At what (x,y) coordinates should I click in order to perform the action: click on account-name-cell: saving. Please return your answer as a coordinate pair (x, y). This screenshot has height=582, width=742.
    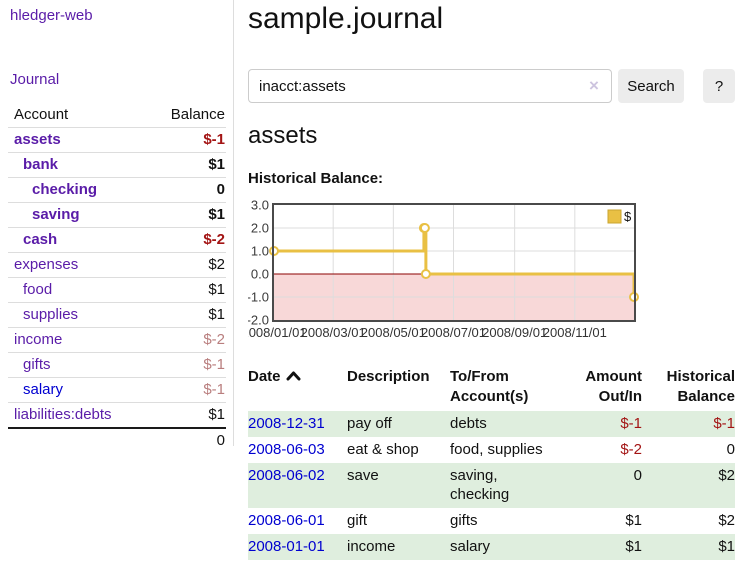
    Looking at the image, I should click on (76, 215).